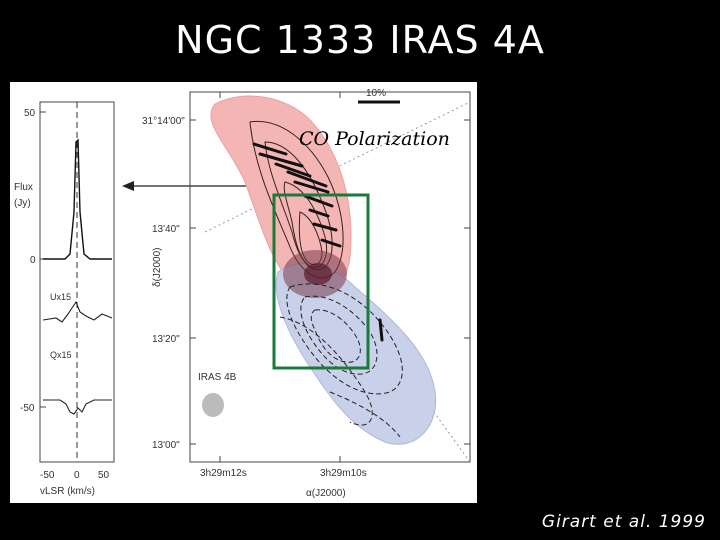 This screenshot has height=540, width=720. Describe the element at coordinates (166, 229) in the screenshot. I see `dec-tick-label: 13'40"` at that location.